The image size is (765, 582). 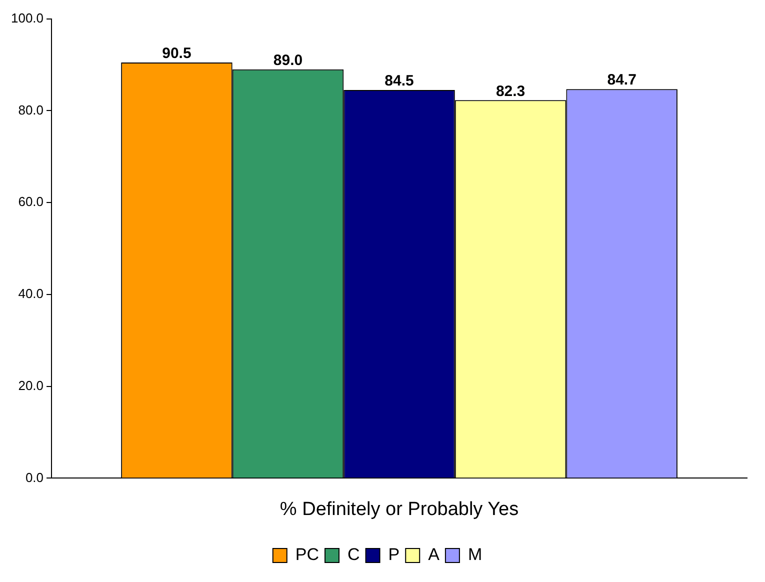 I want to click on legend-label: A, so click(x=434, y=554).